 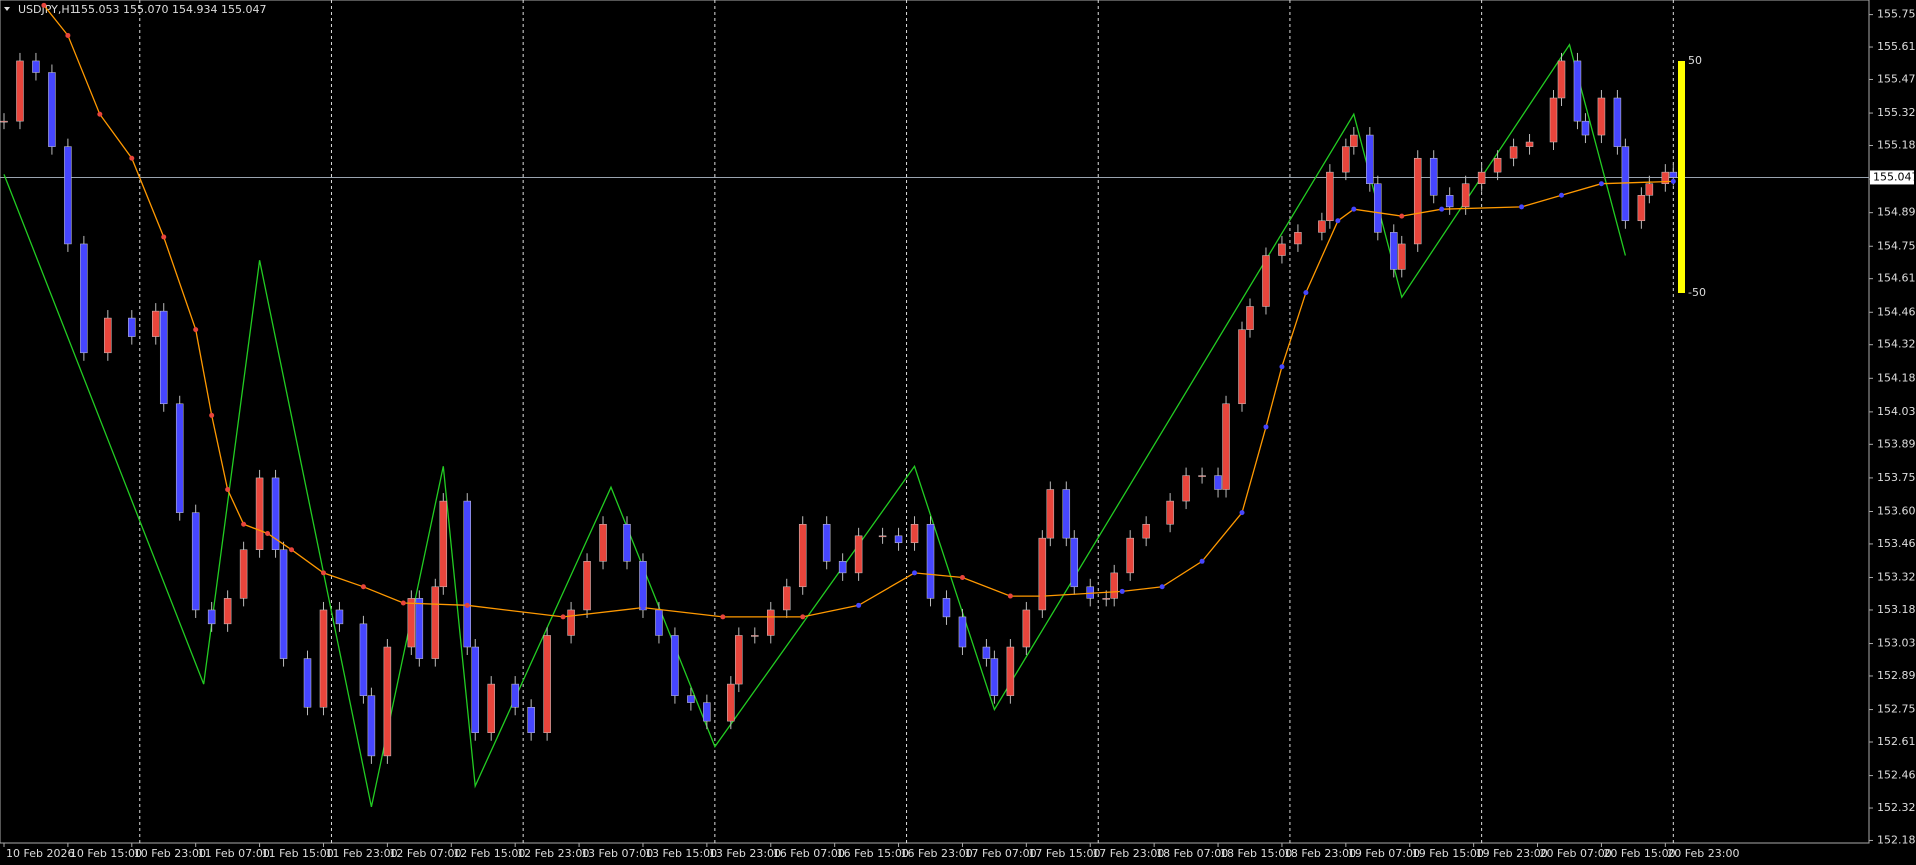 I want to click on y-tick-label: 153.605, so click(x=1896, y=510).